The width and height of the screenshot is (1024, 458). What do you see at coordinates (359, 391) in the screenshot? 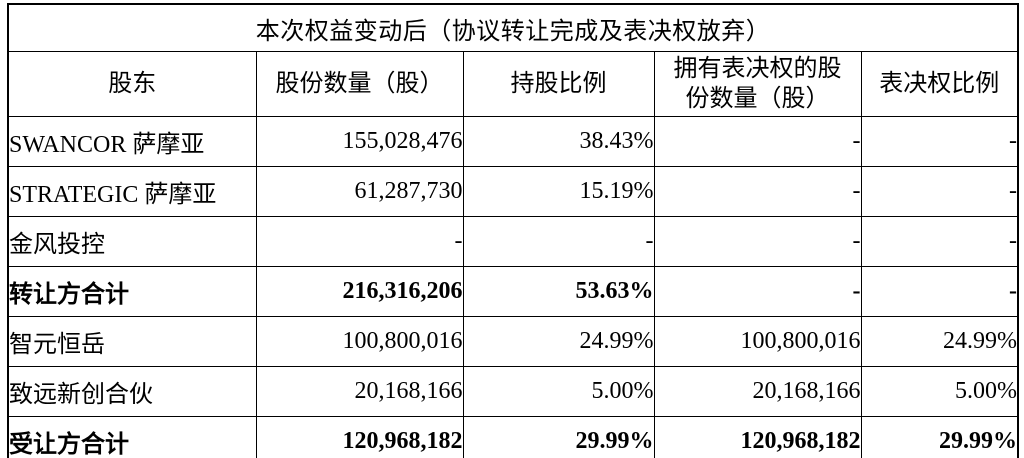
I see `shares-cell: 20,168,166` at bounding box center [359, 391].